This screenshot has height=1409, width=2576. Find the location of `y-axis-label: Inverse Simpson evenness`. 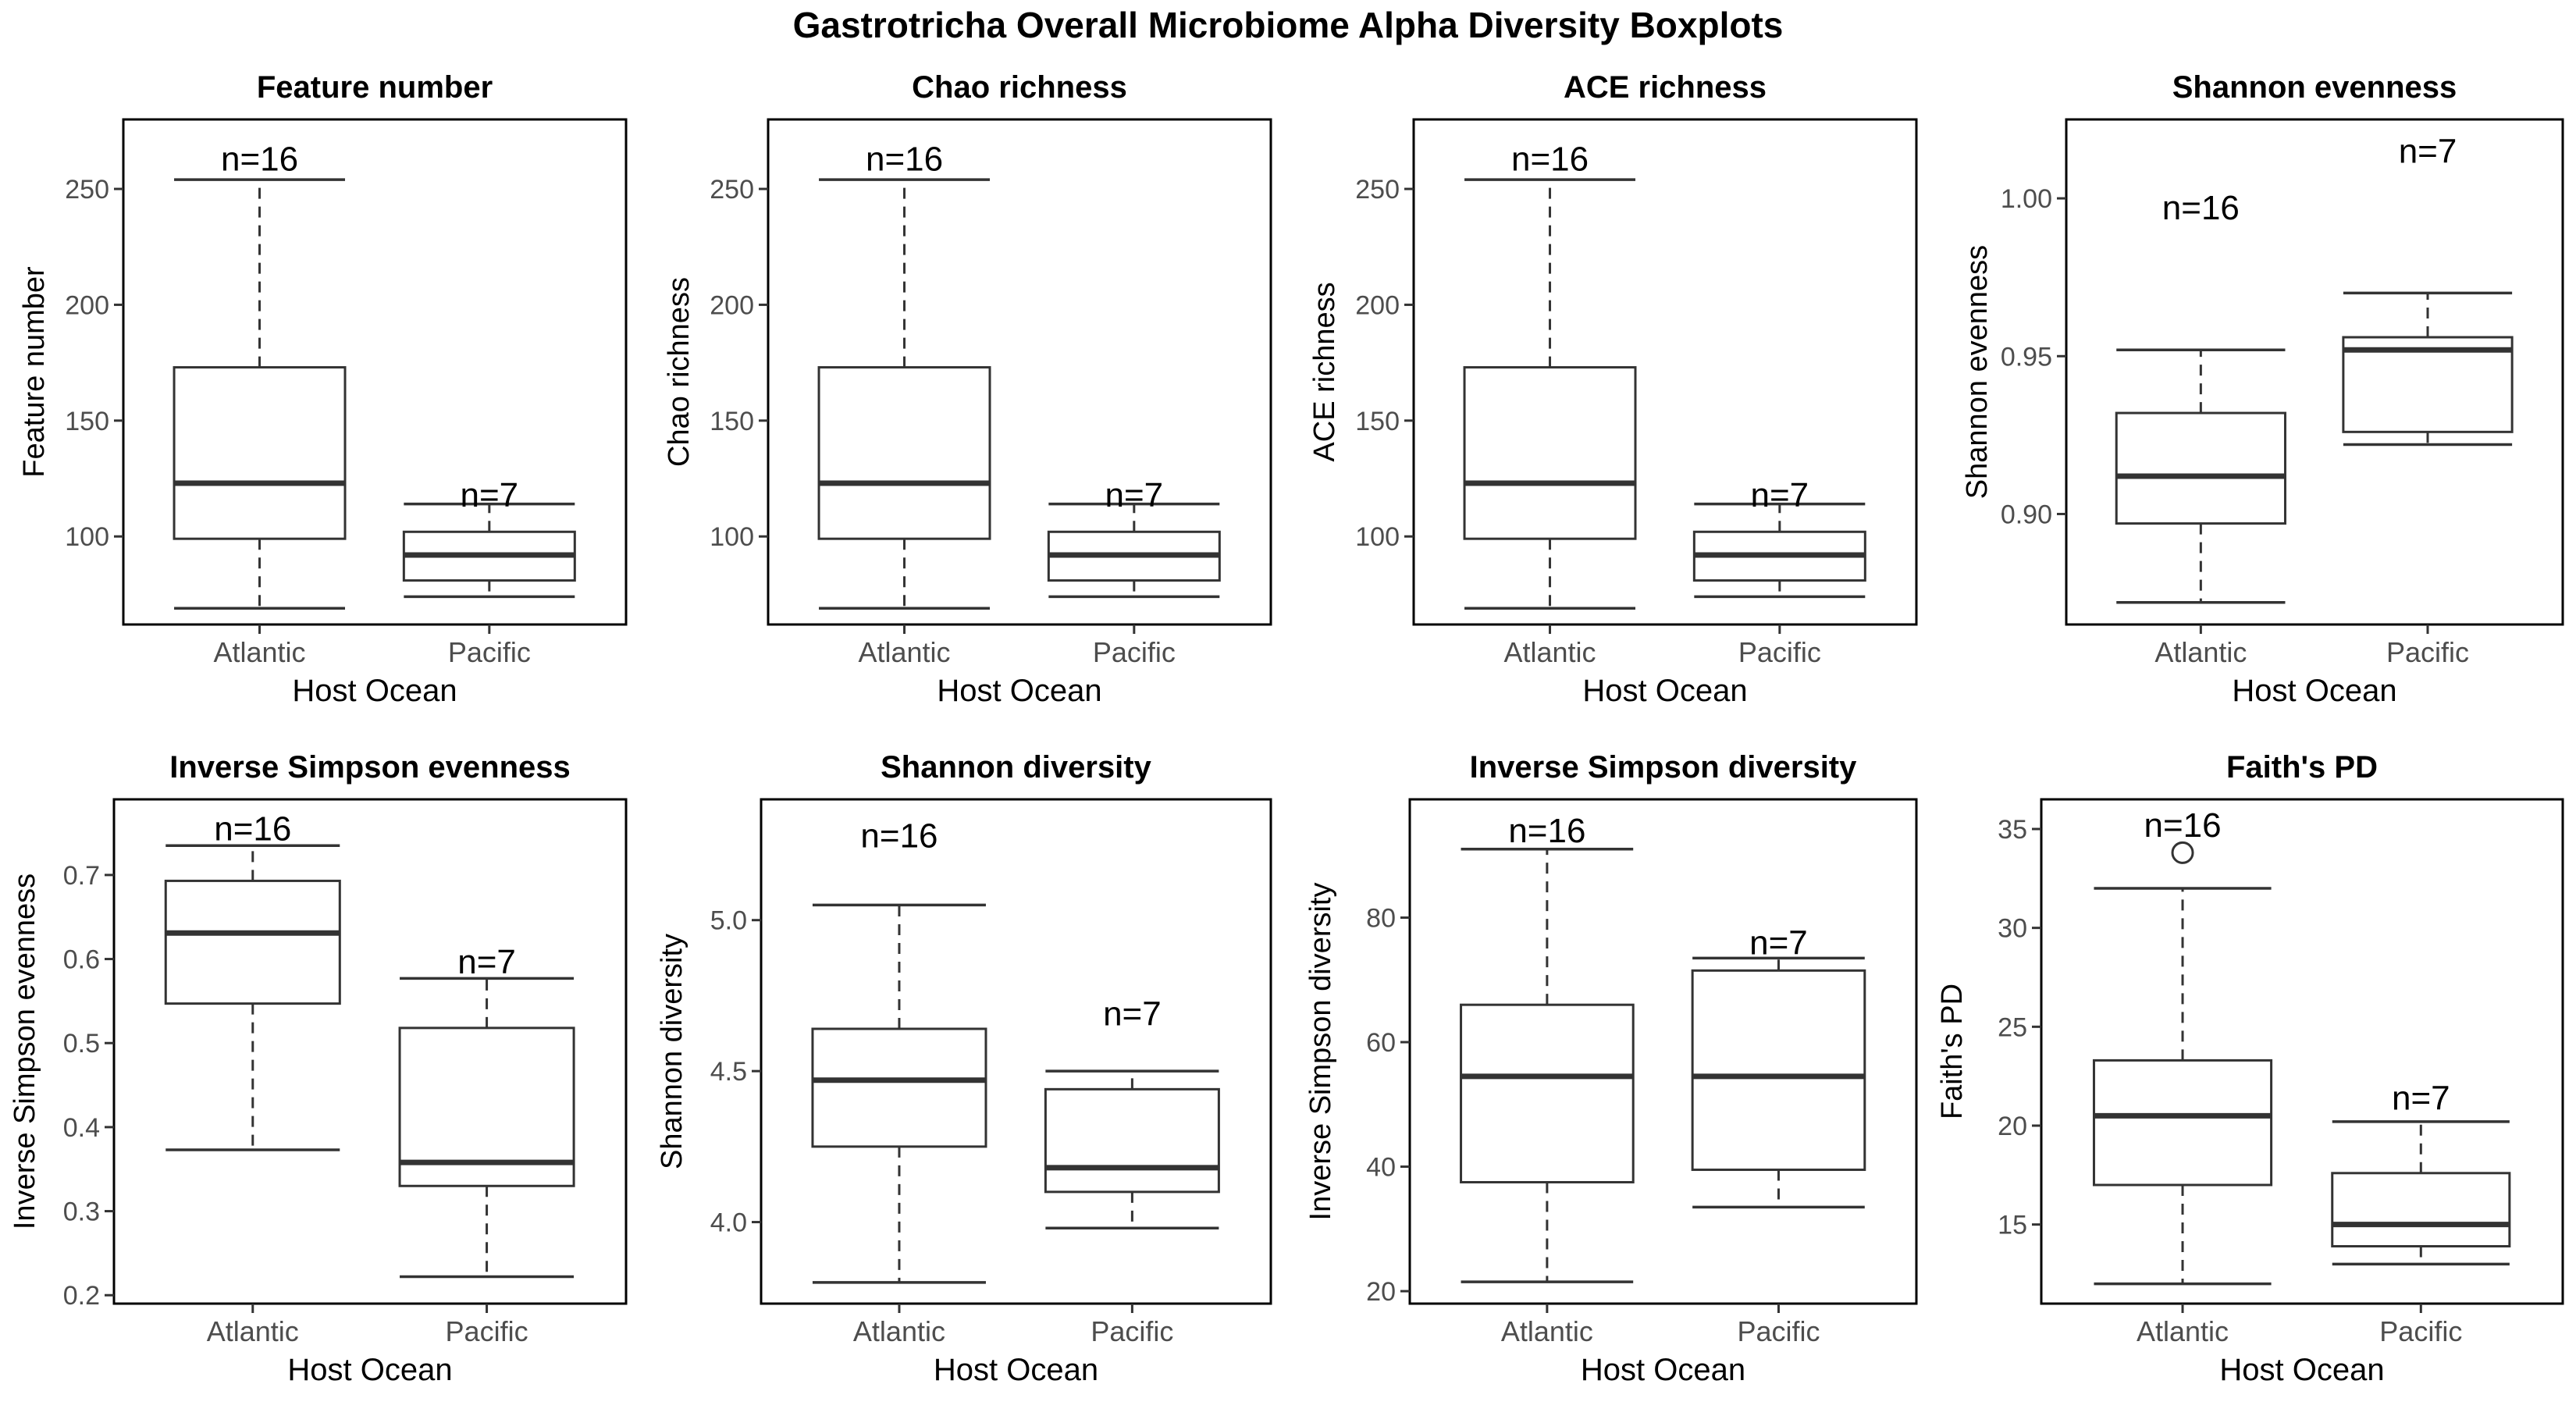

y-axis-label: Inverse Simpson evenness is located at coordinates (25, 1051).